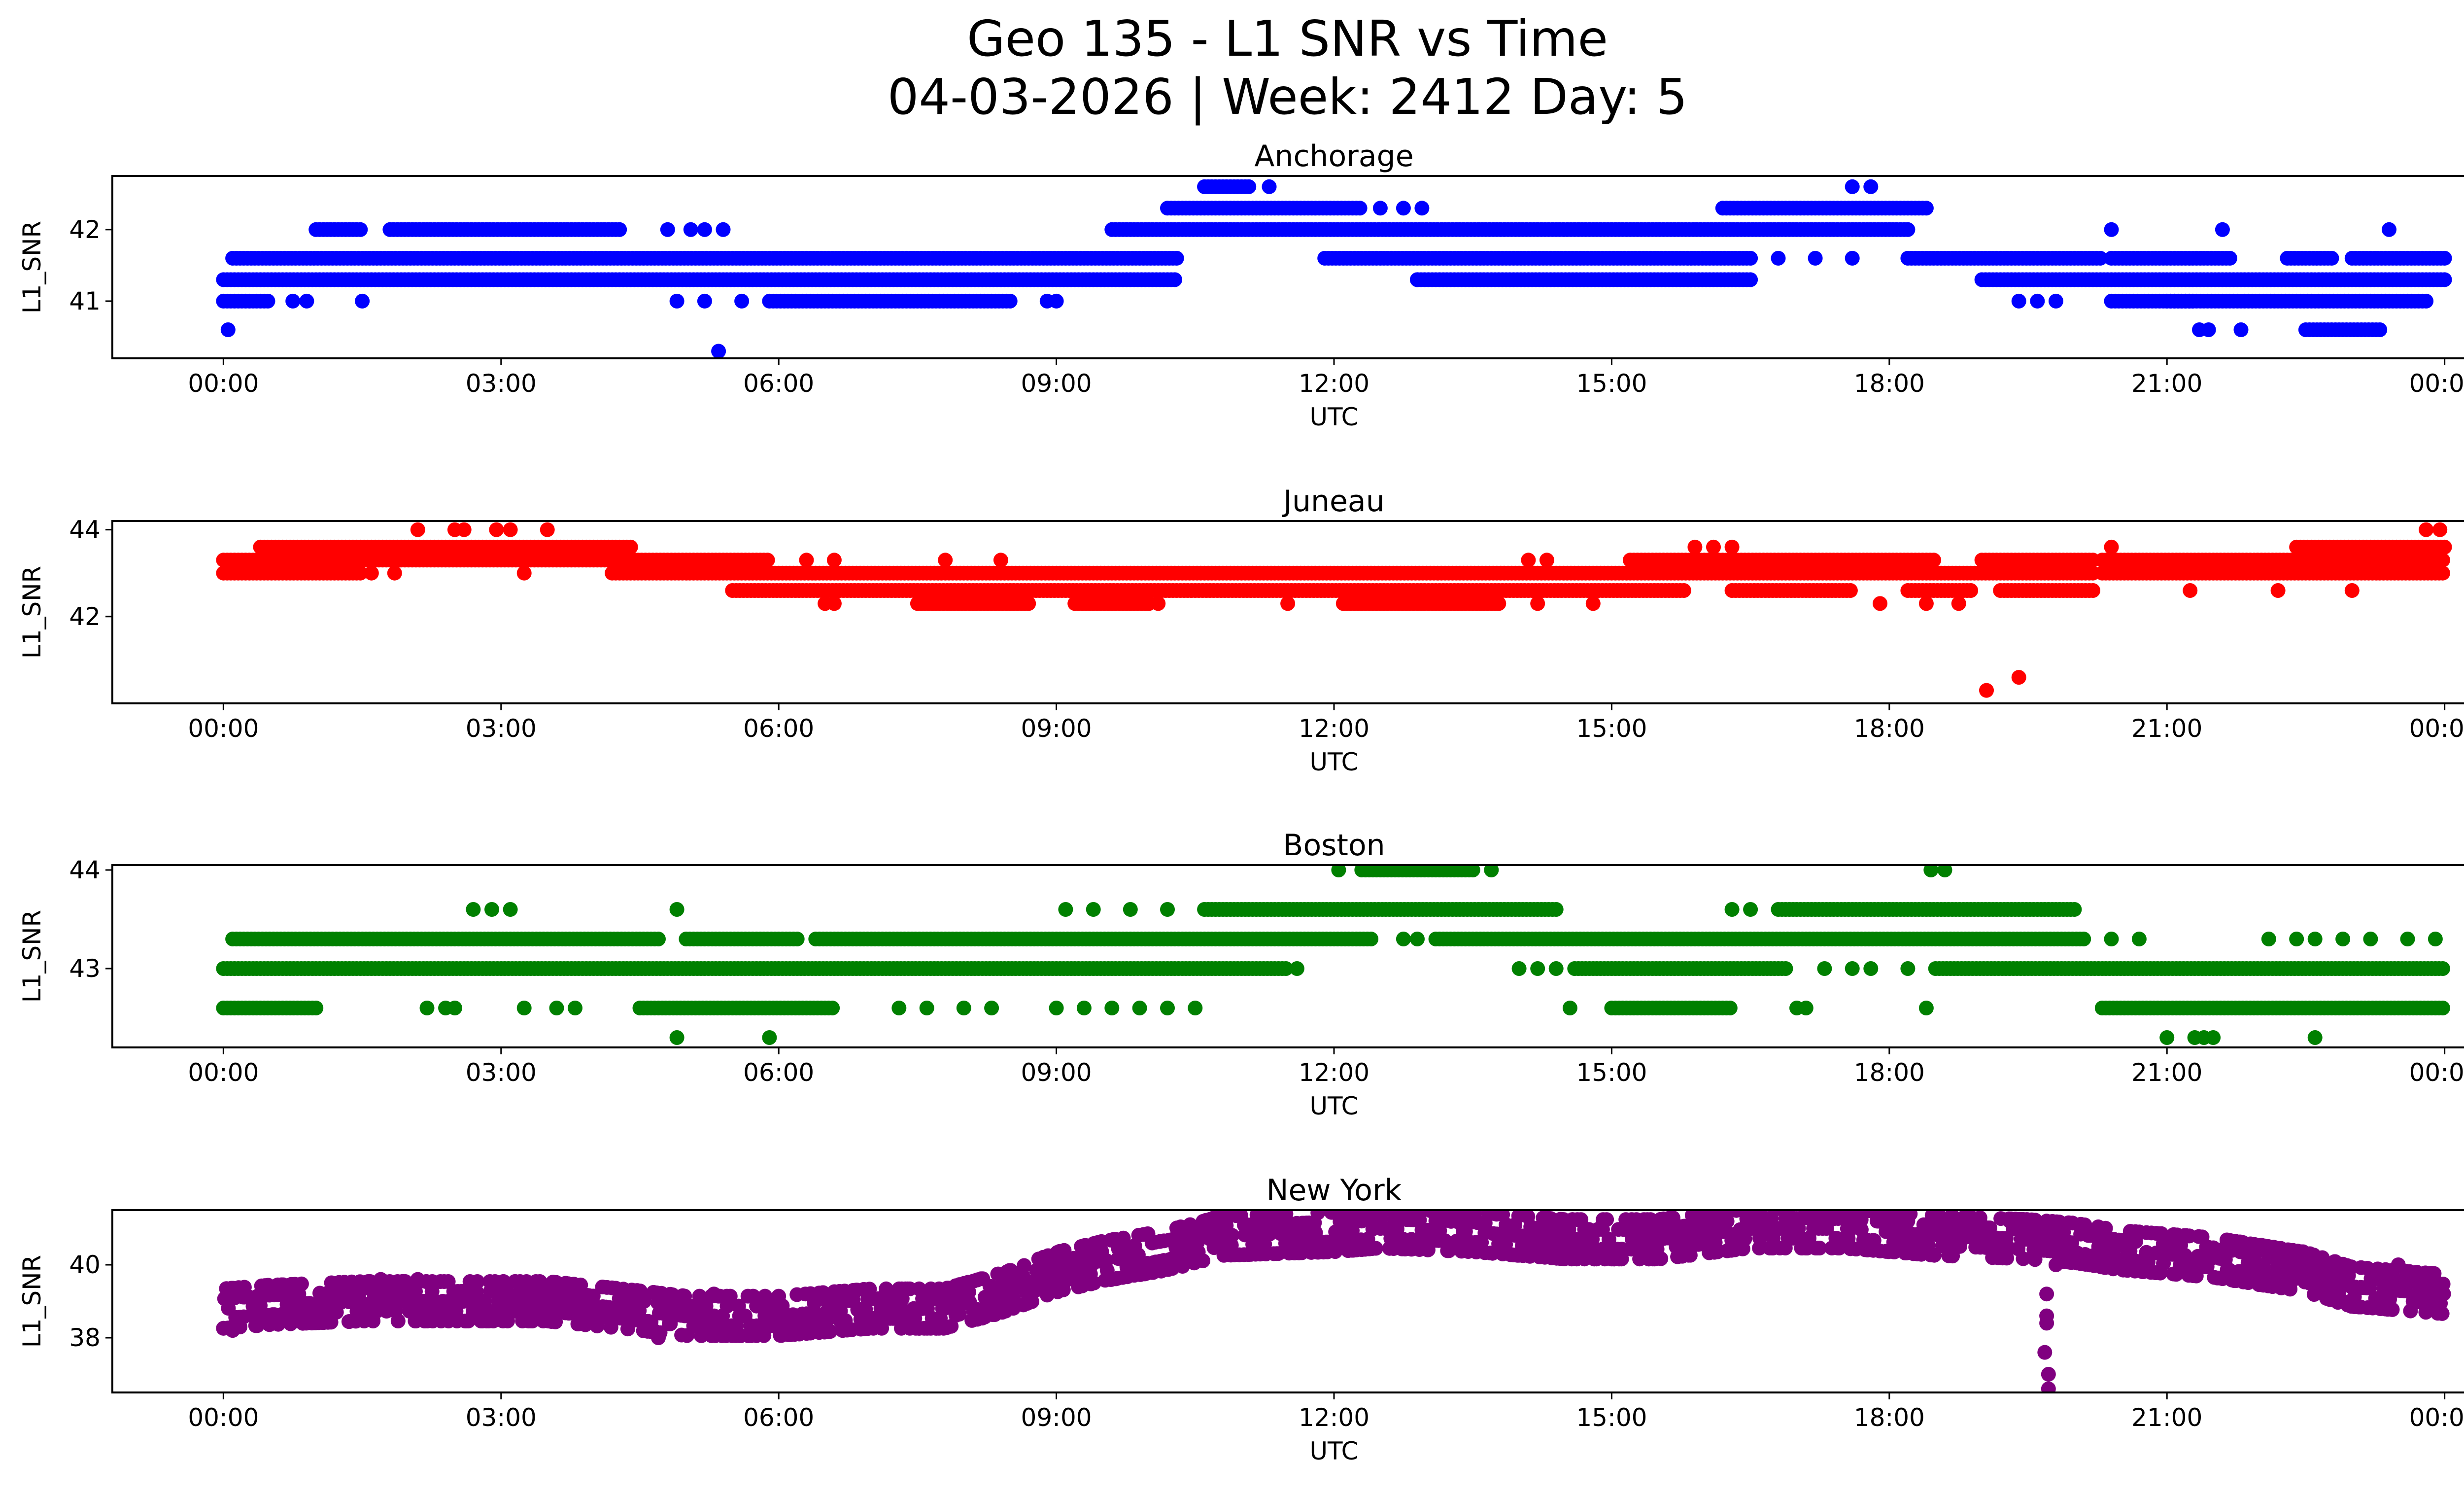  I want to click on x-axis-label: UTC, so click(1333, 1106).